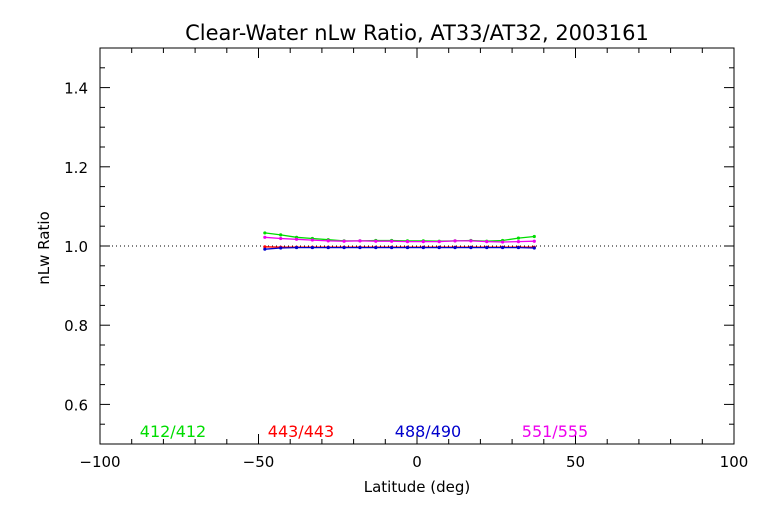 The width and height of the screenshot is (768, 512). Describe the element at coordinates (417, 462) in the screenshot. I see `x-tick-label: 0` at that location.